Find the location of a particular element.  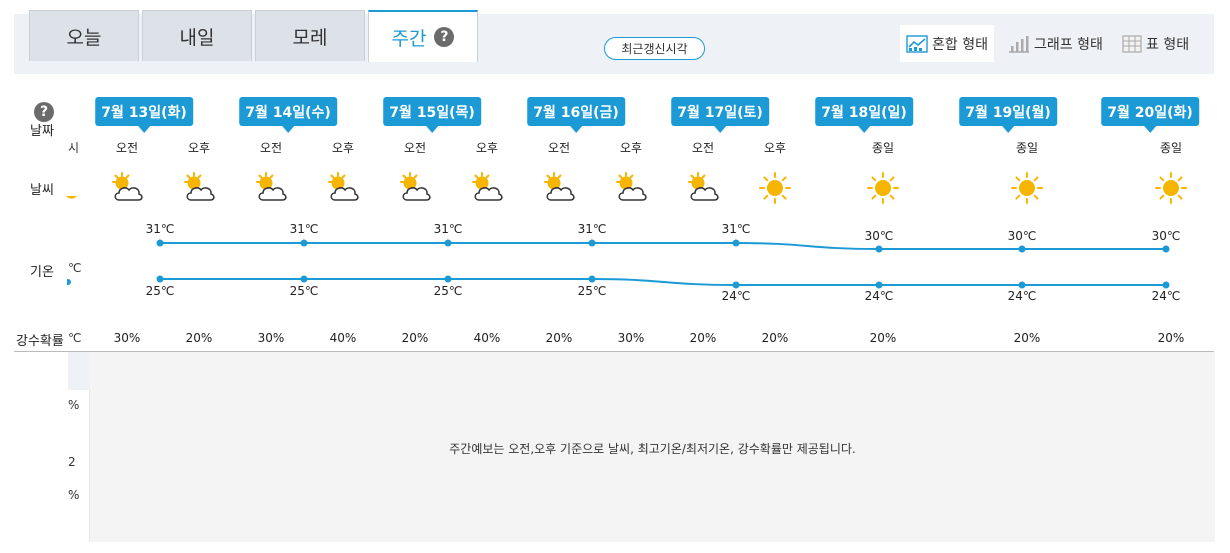

row-label-date: 날짜 is located at coordinates (42, 131).